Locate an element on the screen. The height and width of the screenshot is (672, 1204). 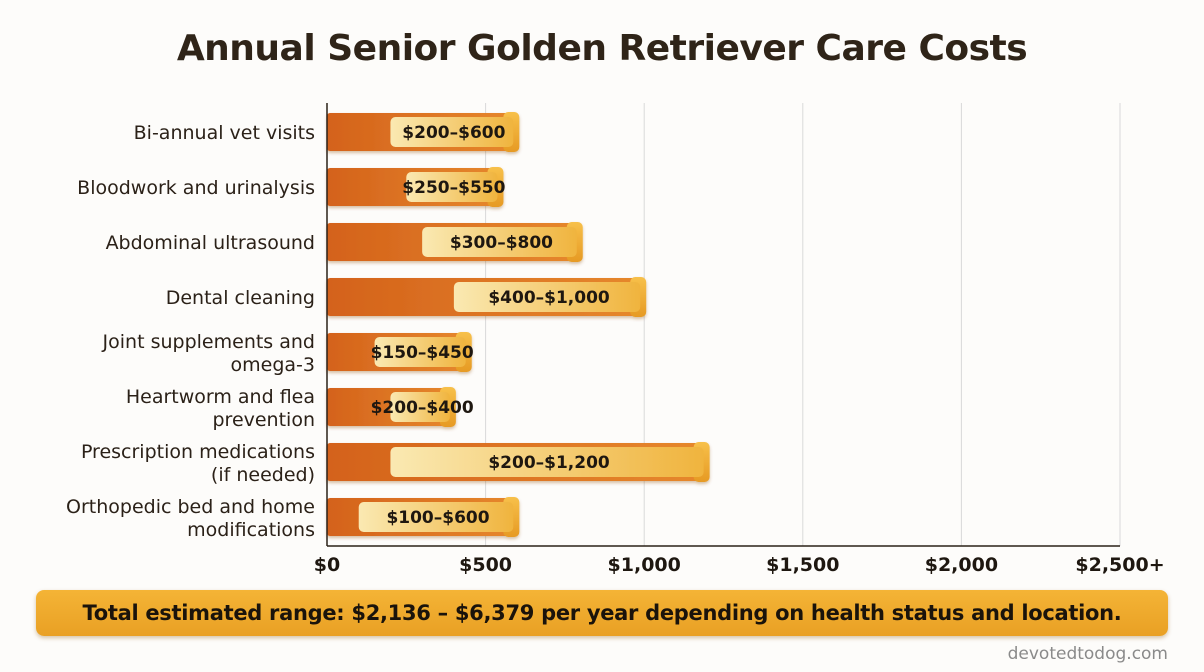
bar-value-label: $100–$600 is located at coordinates (437, 518).